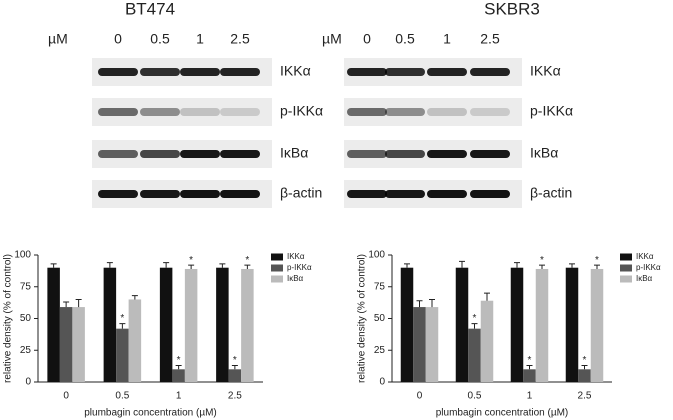 This screenshot has height=420, width=673. I want to click on protein-label: IκBα, so click(294, 153).